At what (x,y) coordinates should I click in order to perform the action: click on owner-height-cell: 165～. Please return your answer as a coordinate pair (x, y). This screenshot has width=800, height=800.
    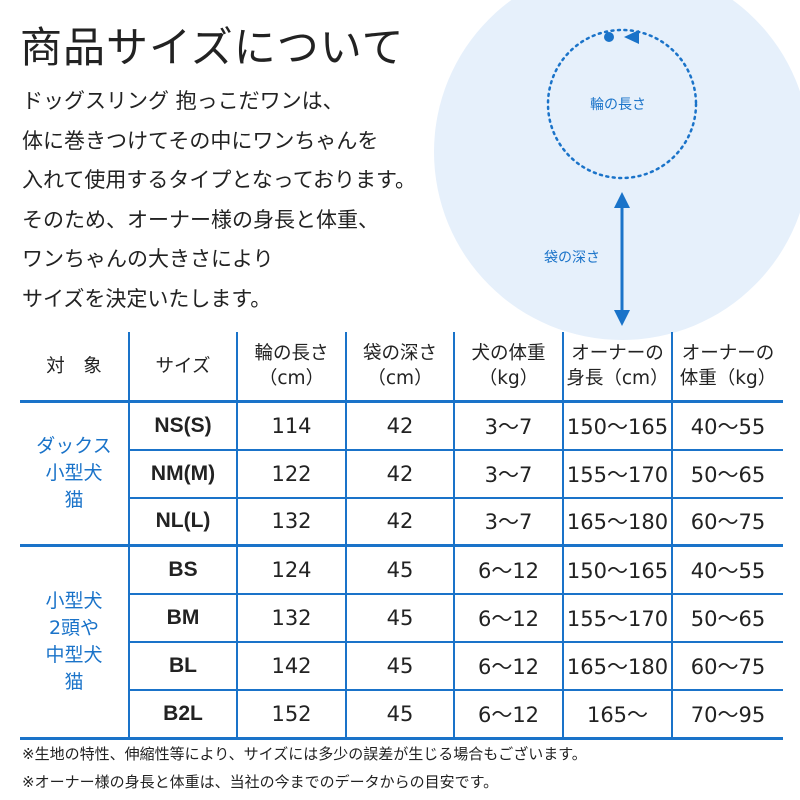
    Looking at the image, I should click on (617, 714).